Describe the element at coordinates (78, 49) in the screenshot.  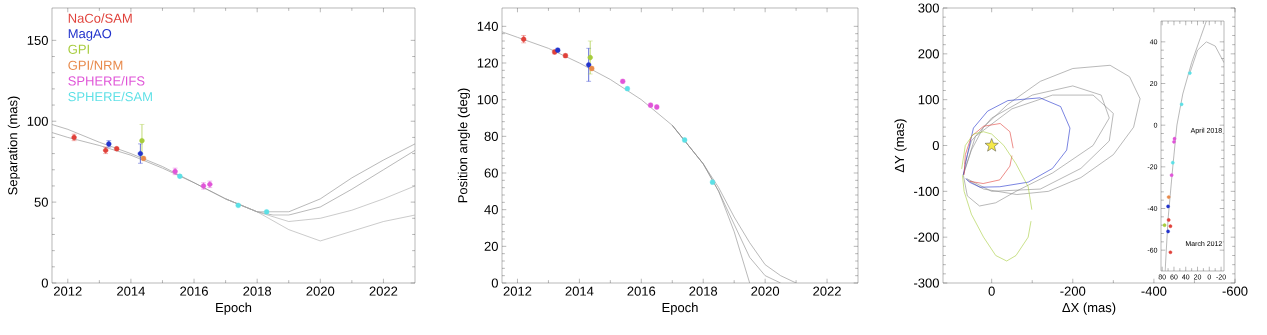
I see `text: GPI` at that location.